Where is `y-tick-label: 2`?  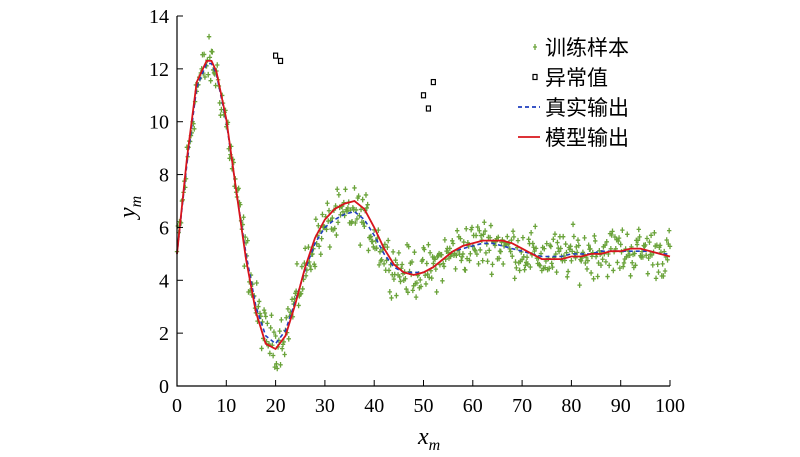
y-tick-label: 2 is located at coordinates (164, 334).